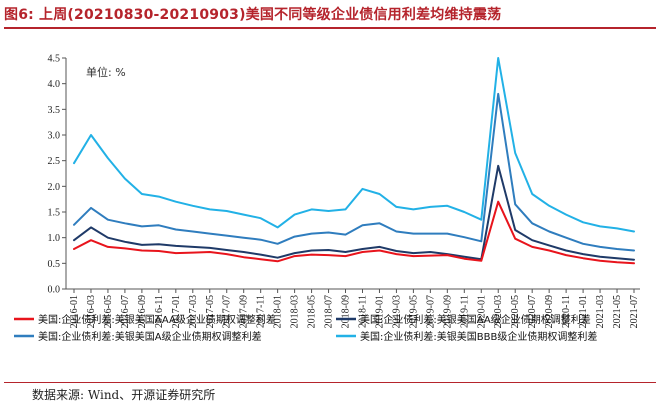  I want to click on x-tick-label: 2020-09, so click(549, 311).